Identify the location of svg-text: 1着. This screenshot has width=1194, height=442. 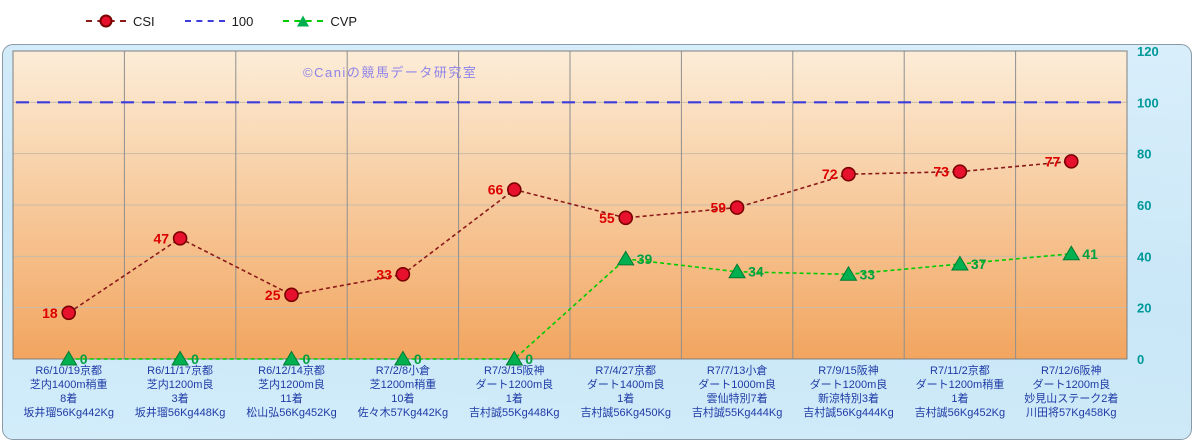
(625, 398).